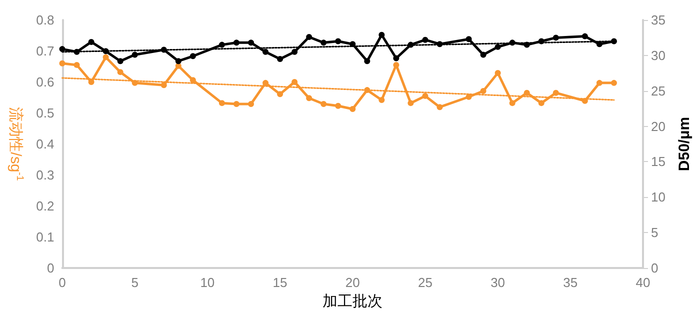 This screenshot has width=700, height=320. What do you see at coordinates (45, 144) in the screenshot?
I see `y-tick-label: 0.4` at bounding box center [45, 144].